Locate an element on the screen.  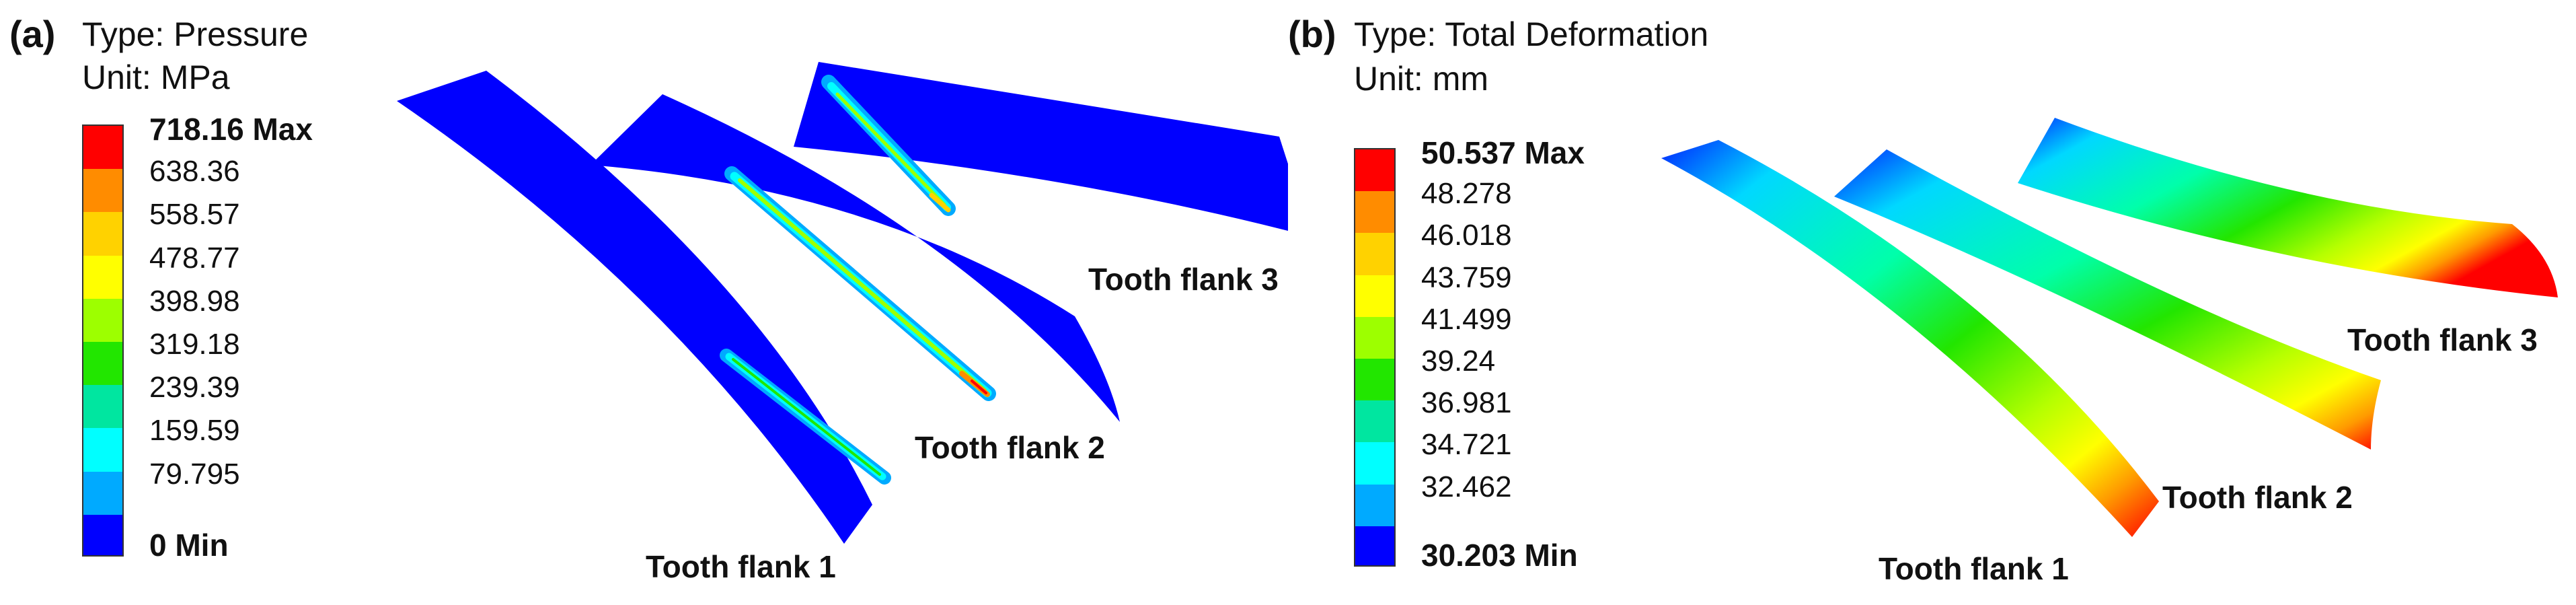
legend-label: 638.36 is located at coordinates (194, 171).